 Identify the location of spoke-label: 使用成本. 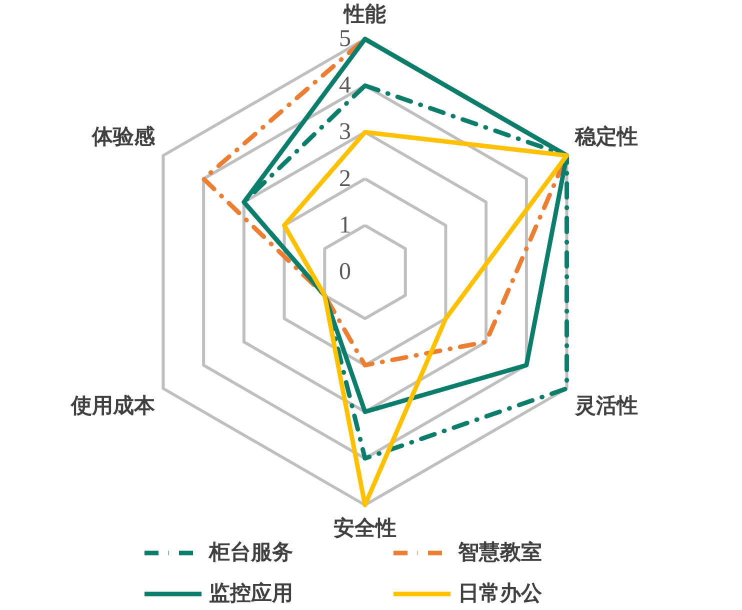
(113, 406).